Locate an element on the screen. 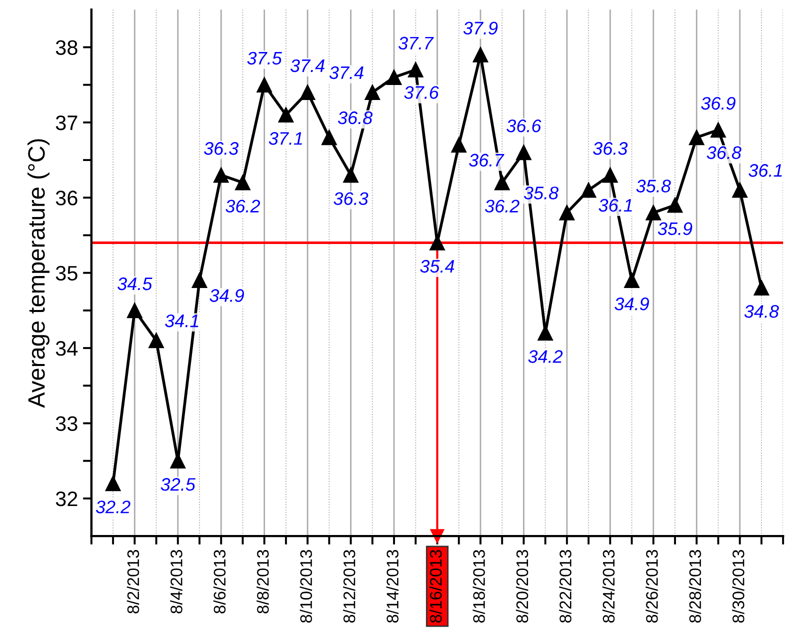 This screenshot has width=795, height=642. x-tick-label: 8/22/2013 is located at coordinates (565, 586).